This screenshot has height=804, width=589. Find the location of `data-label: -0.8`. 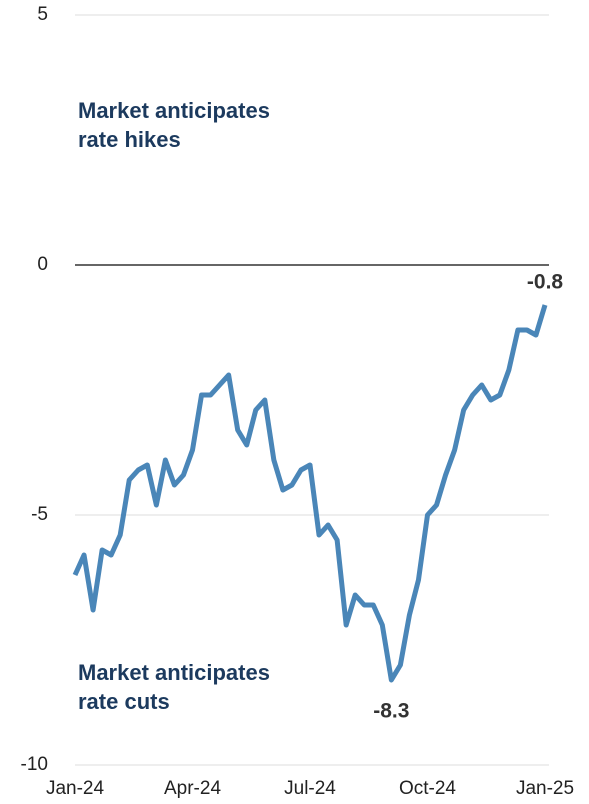

data-label: -0.8 is located at coordinates (545, 282).